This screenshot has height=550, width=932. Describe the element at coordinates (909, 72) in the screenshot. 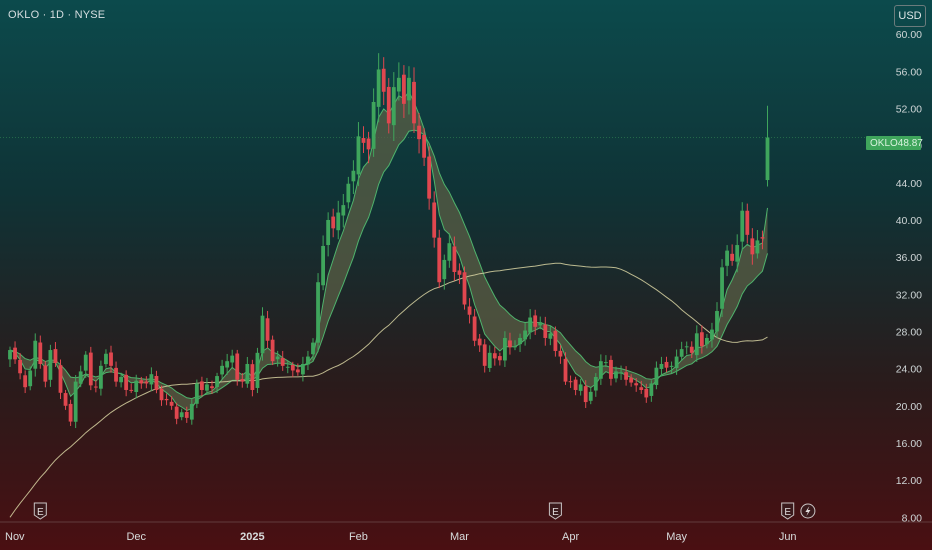

I see `y-tick-label: 56.00` at that location.